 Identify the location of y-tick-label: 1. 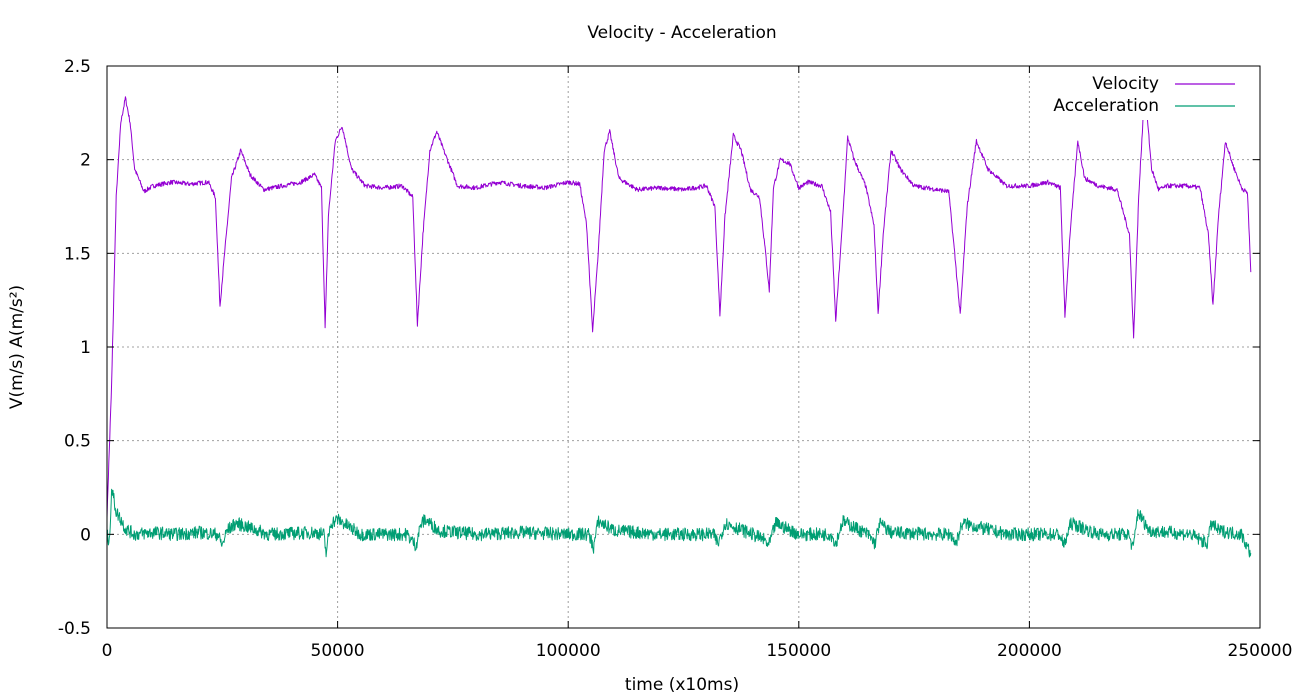
(85, 348).